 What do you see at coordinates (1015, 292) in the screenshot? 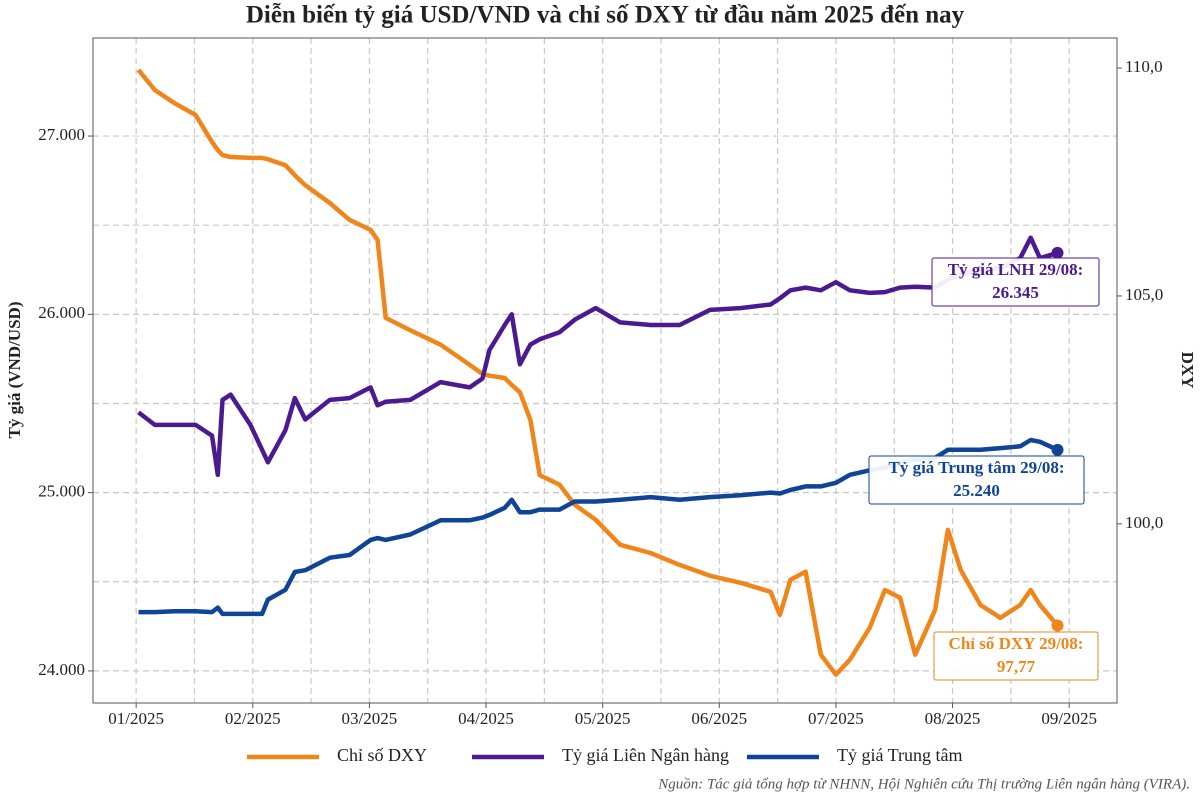
I see `annotation-value: 26.345` at bounding box center [1015, 292].